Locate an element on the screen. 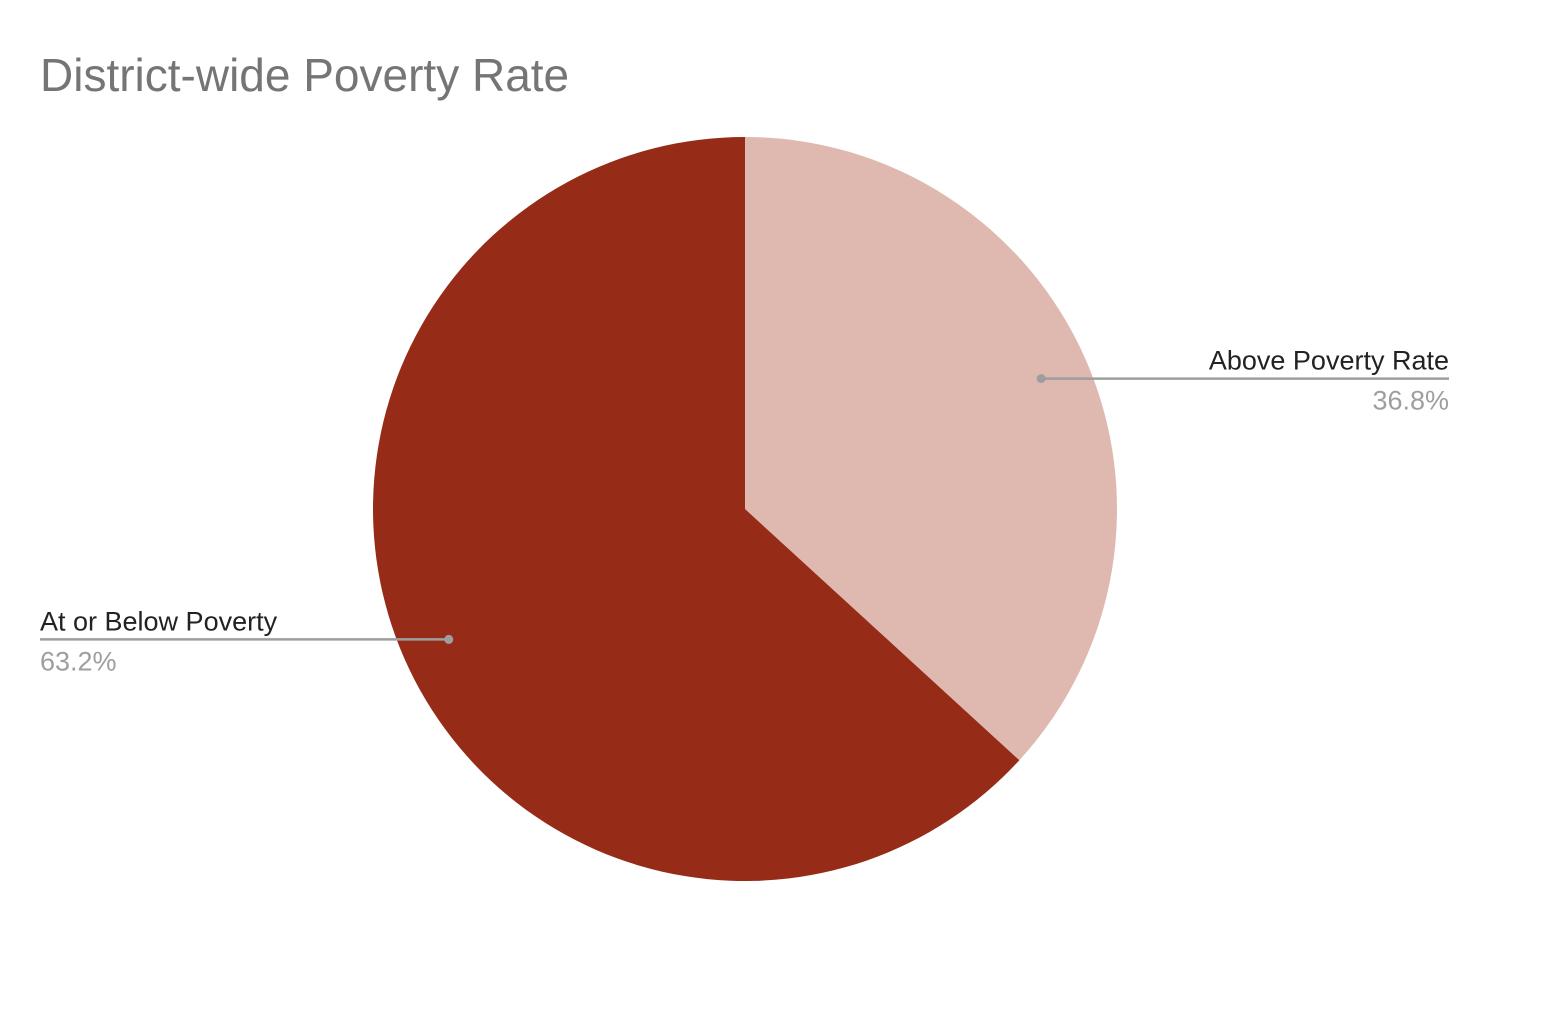  slice-name-label: Above Poverty Rate is located at coordinates (1329, 361).